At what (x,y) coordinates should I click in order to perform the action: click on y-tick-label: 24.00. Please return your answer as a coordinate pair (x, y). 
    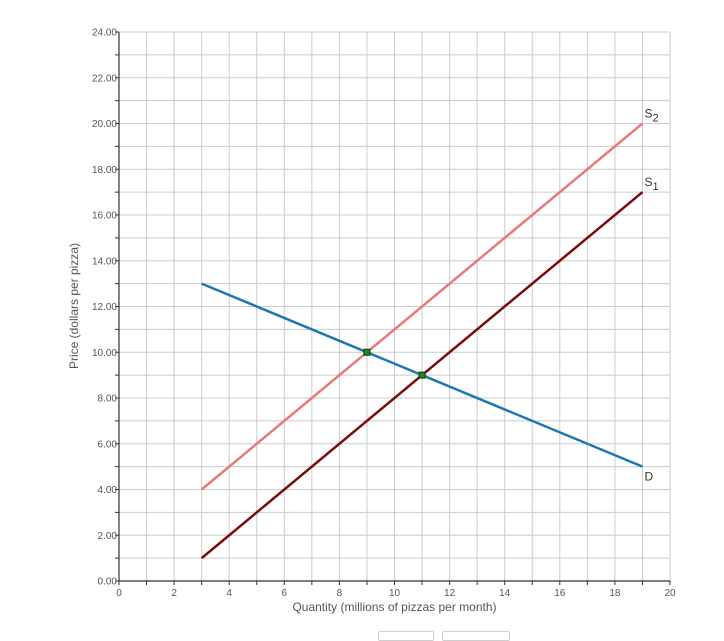
    Looking at the image, I should click on (104, 33).